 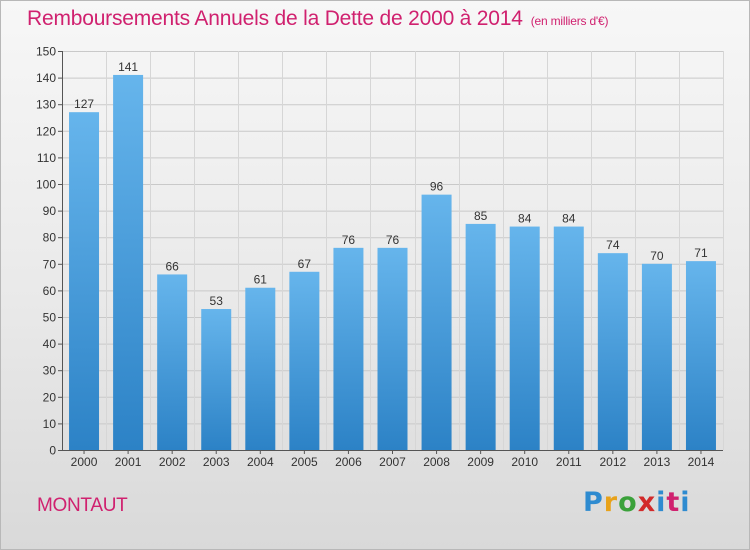 What do you see at coordinates (172, 266) in the screenshot?
I see `data-label: 66` at bounding box center [172, 266].